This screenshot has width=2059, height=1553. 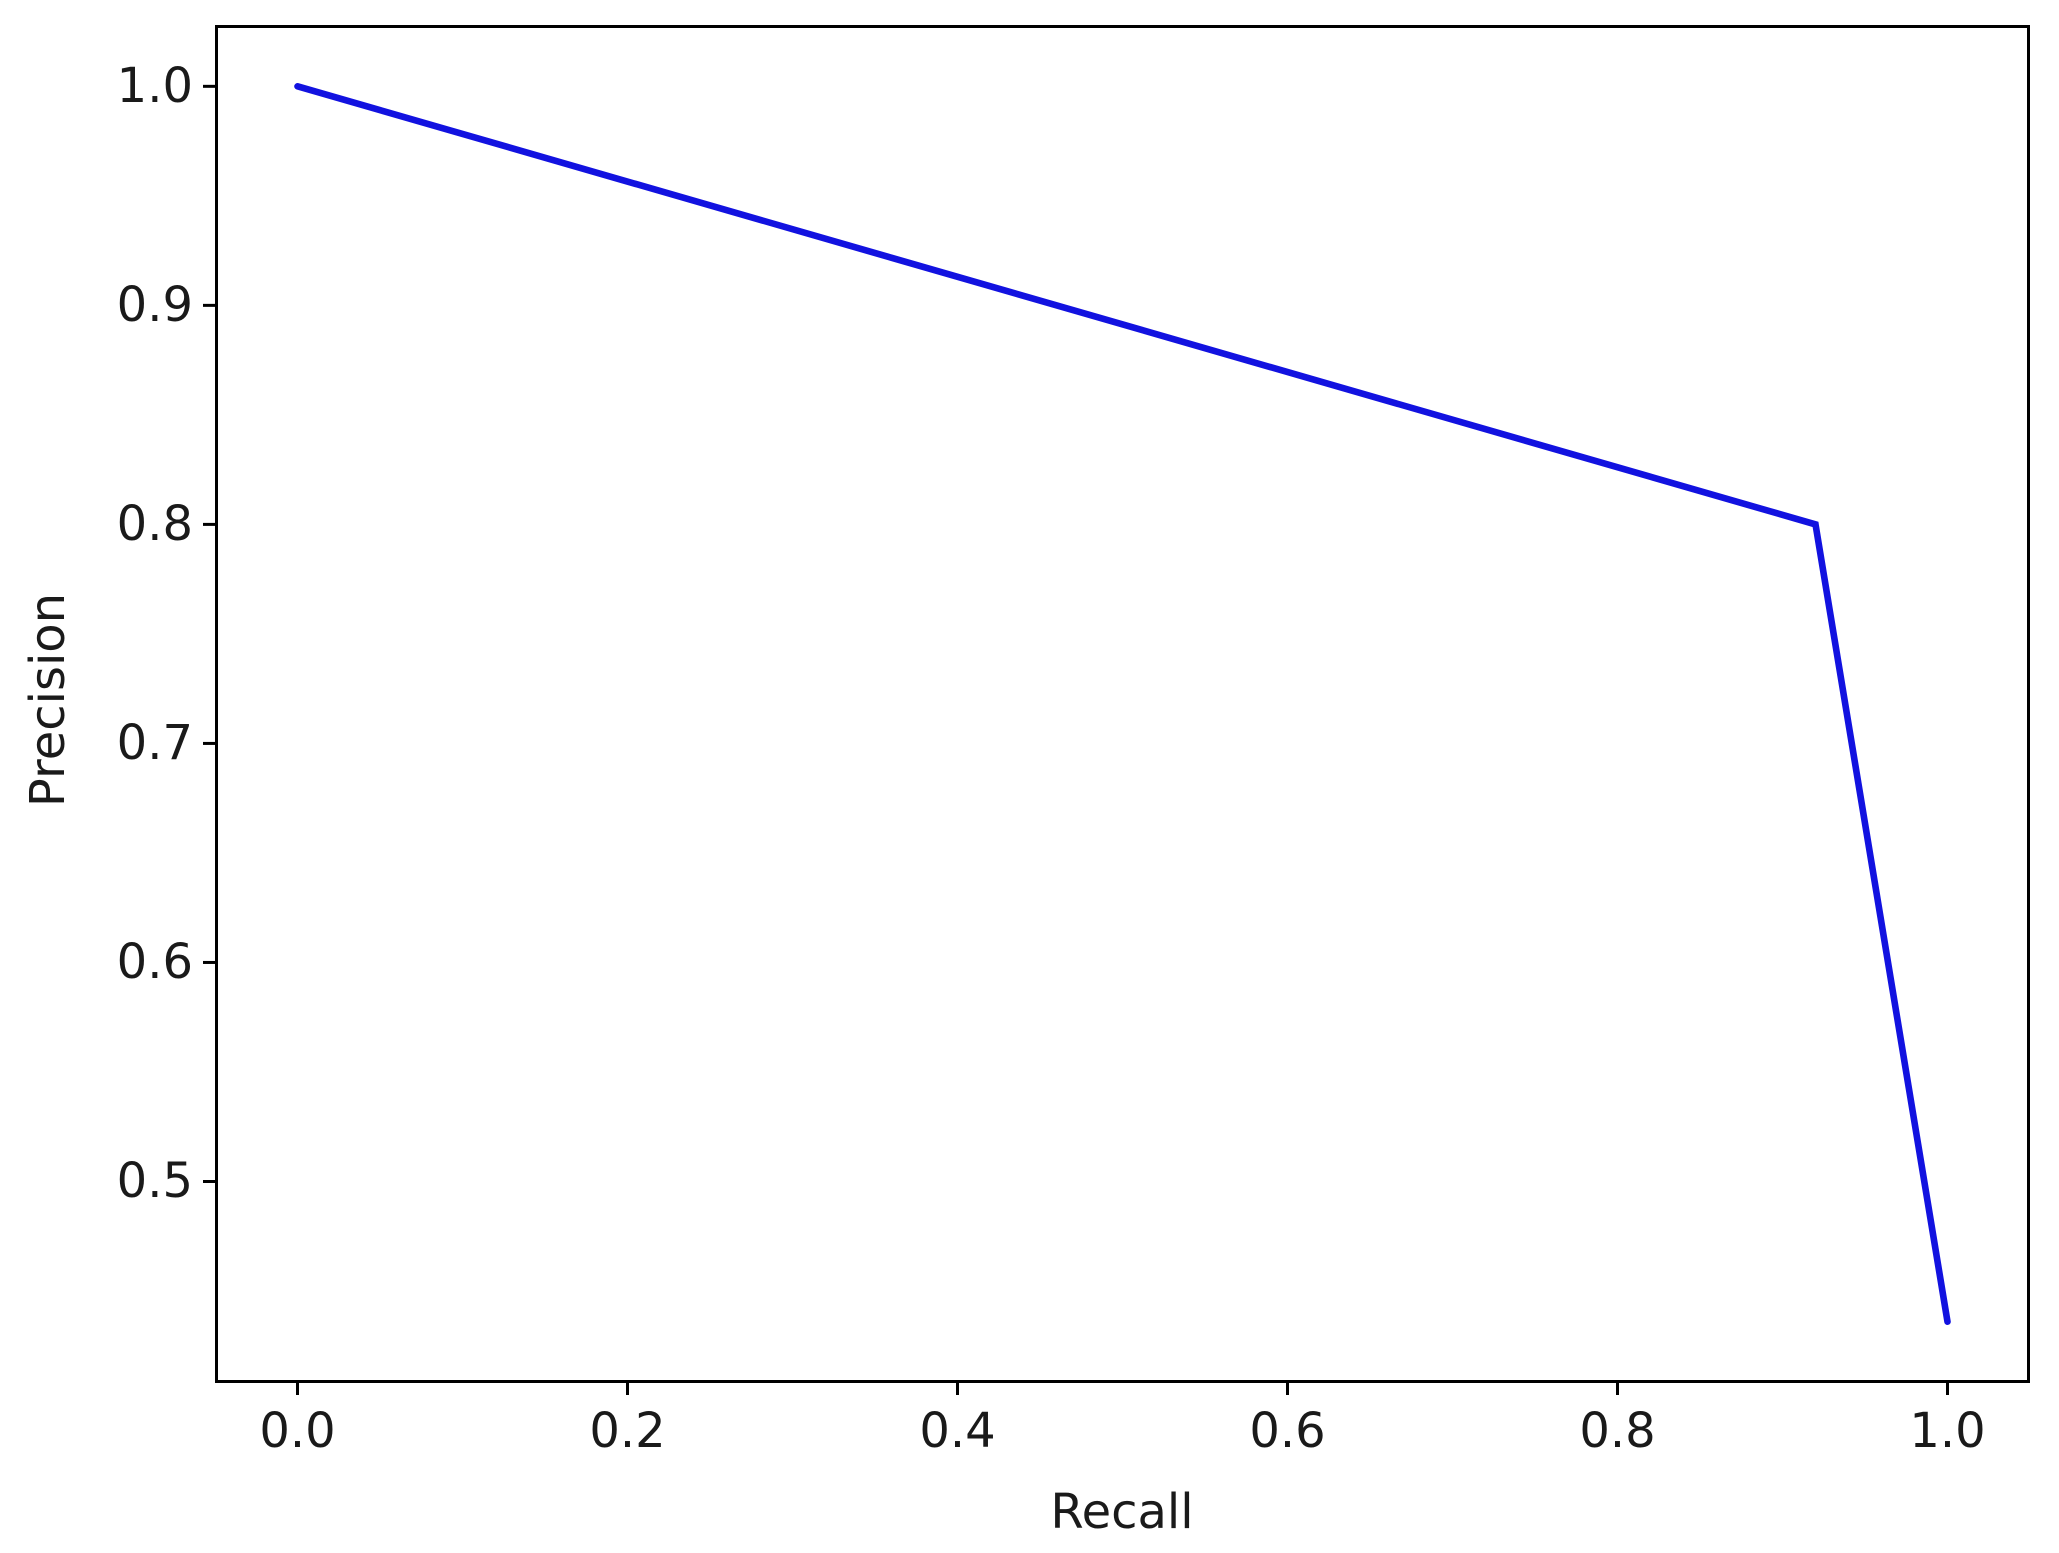 What do you see at coordinates (154, 305) in the screenshot?
I see `y-tick-label: 0.9` at bounding box center [154, 305].